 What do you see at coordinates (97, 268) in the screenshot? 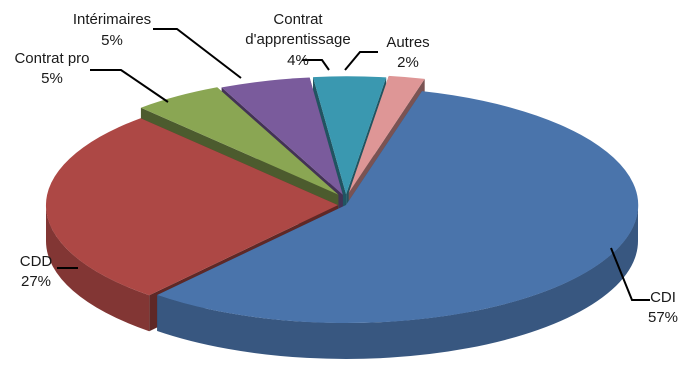
I see `slice-rim` at bounding box center [97, 268].